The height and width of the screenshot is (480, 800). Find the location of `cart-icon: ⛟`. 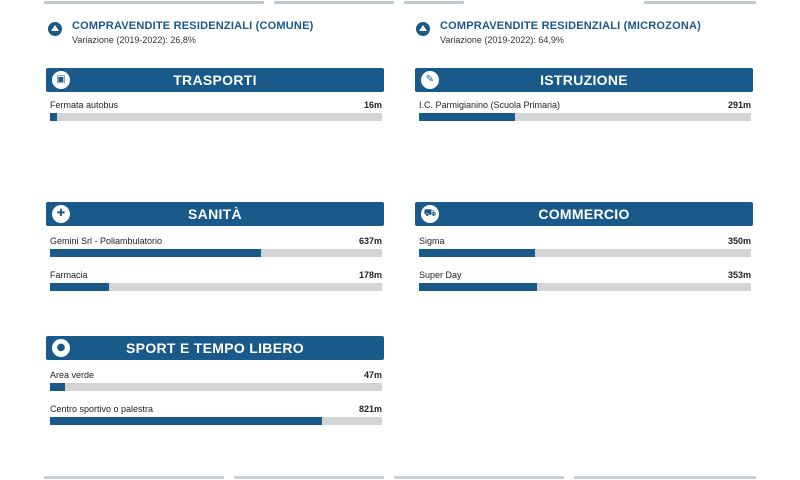

cart-icon: ⛟ is located at coordinates (430, 214).